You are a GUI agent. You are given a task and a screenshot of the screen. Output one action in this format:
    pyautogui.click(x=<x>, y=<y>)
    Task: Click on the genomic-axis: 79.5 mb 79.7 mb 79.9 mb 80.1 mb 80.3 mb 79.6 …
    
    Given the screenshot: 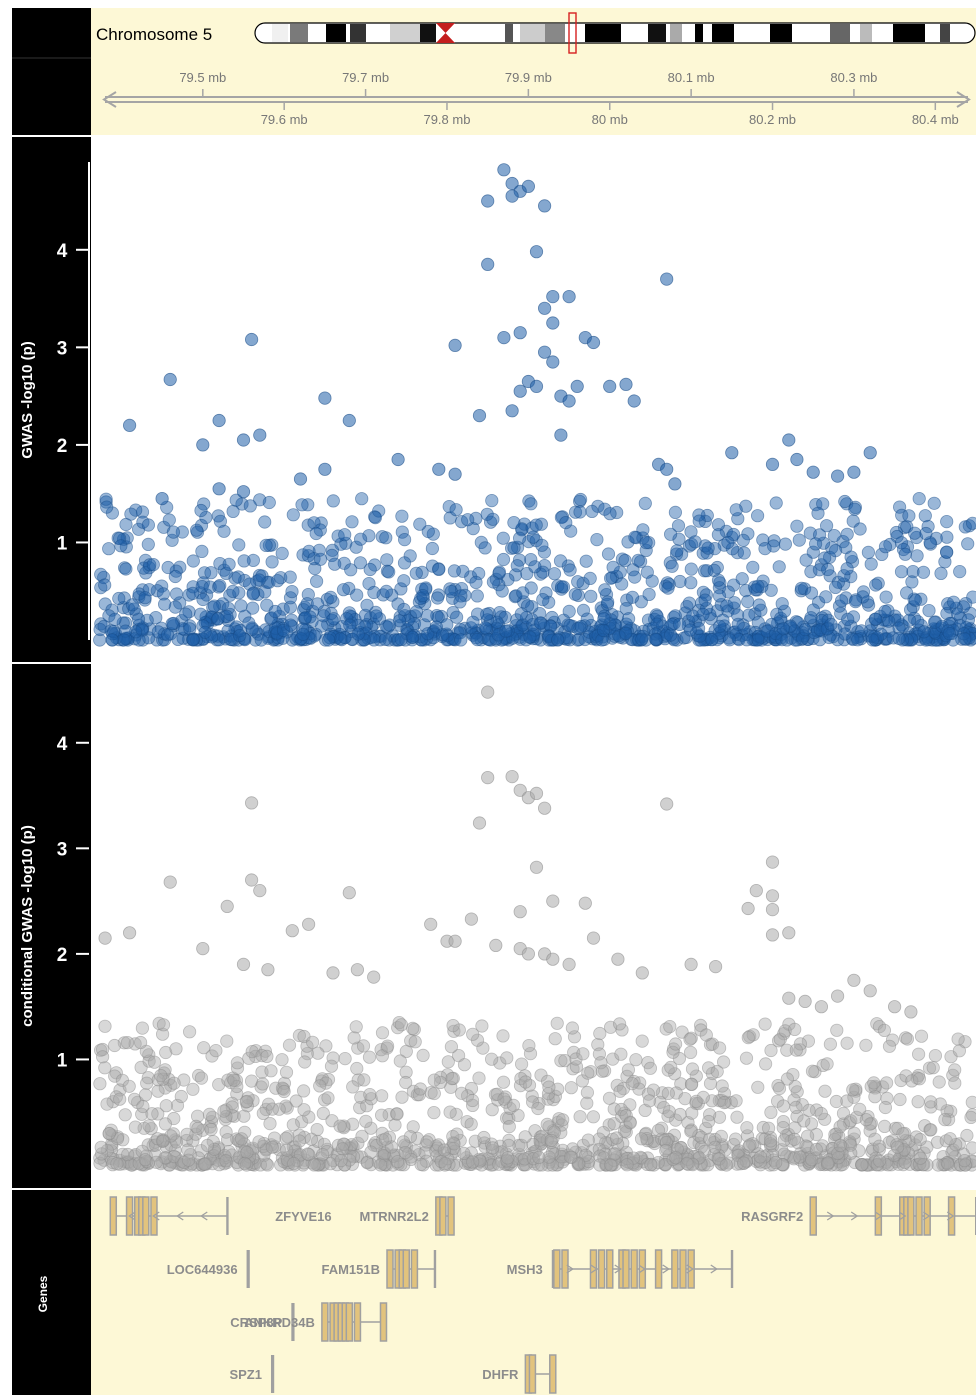 What is the action you would take?
    pyautogui.click(x=536, y=98)
    